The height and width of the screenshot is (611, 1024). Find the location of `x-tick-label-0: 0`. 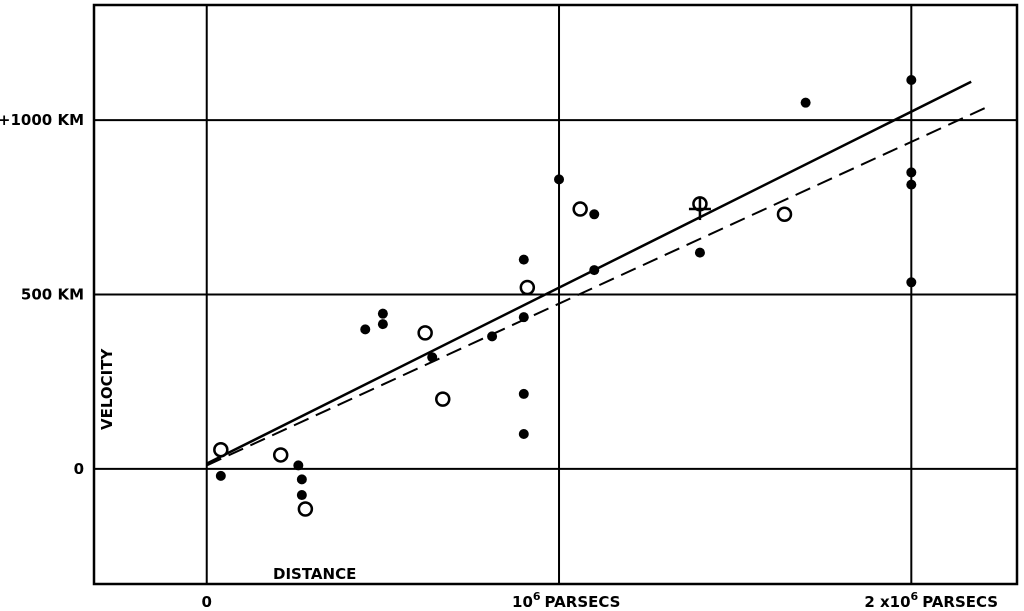

x-tick-label-0: 0 is located at coordinates (207, 602).